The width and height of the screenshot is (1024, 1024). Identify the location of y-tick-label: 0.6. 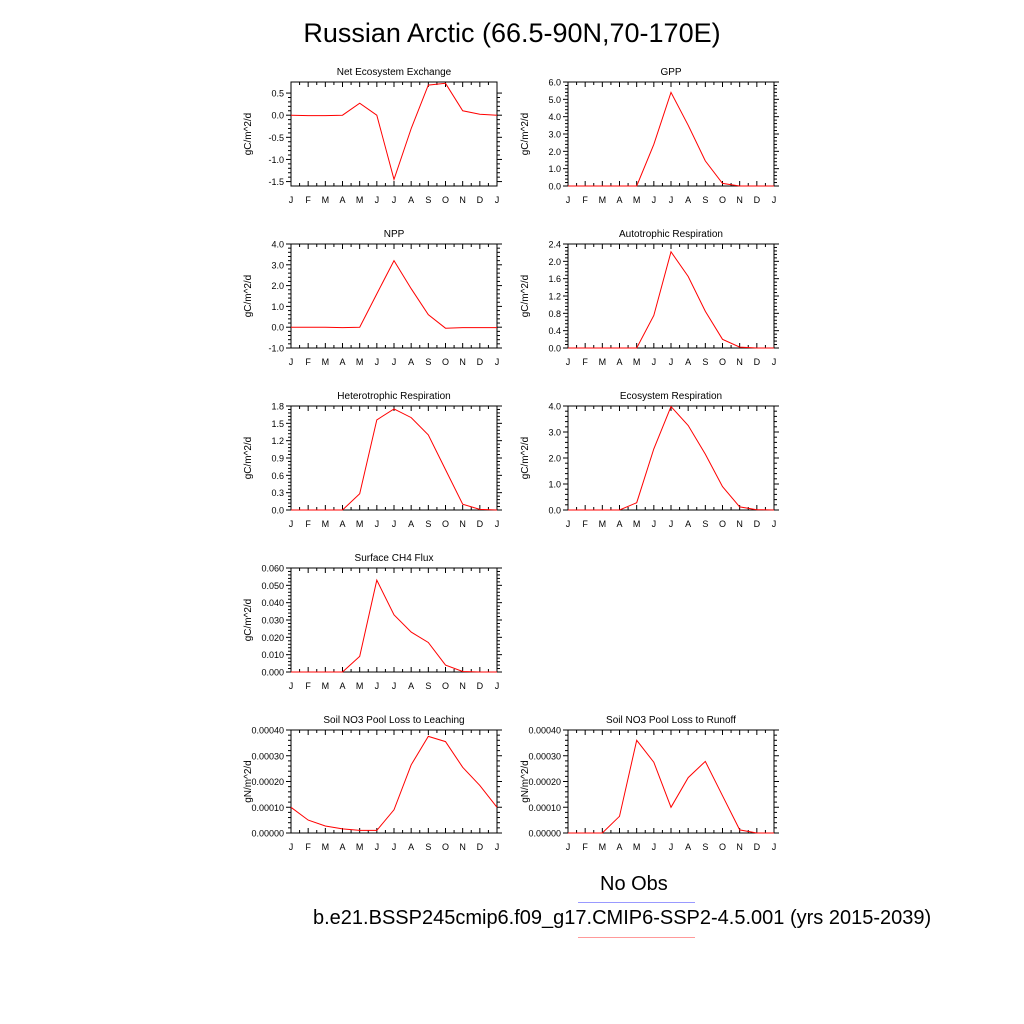
(277, 476).